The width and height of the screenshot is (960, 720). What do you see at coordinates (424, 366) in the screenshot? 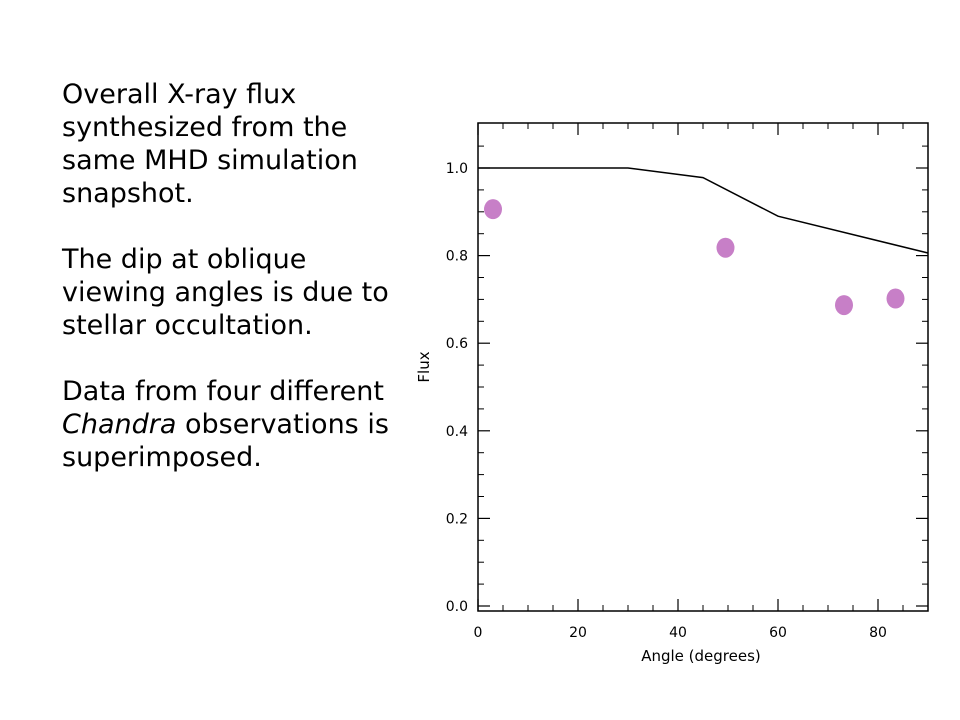
I see `y-axis-title: Flux` at bounding box center [424, 366].